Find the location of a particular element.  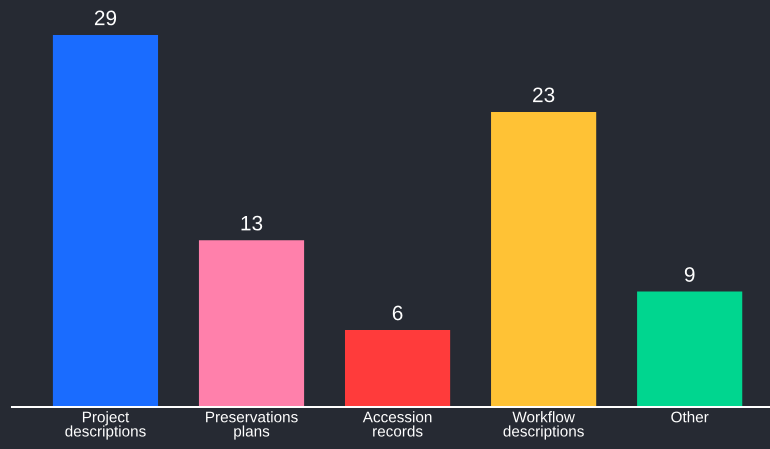

data-label: 13 is located at coordinates (252, 223).